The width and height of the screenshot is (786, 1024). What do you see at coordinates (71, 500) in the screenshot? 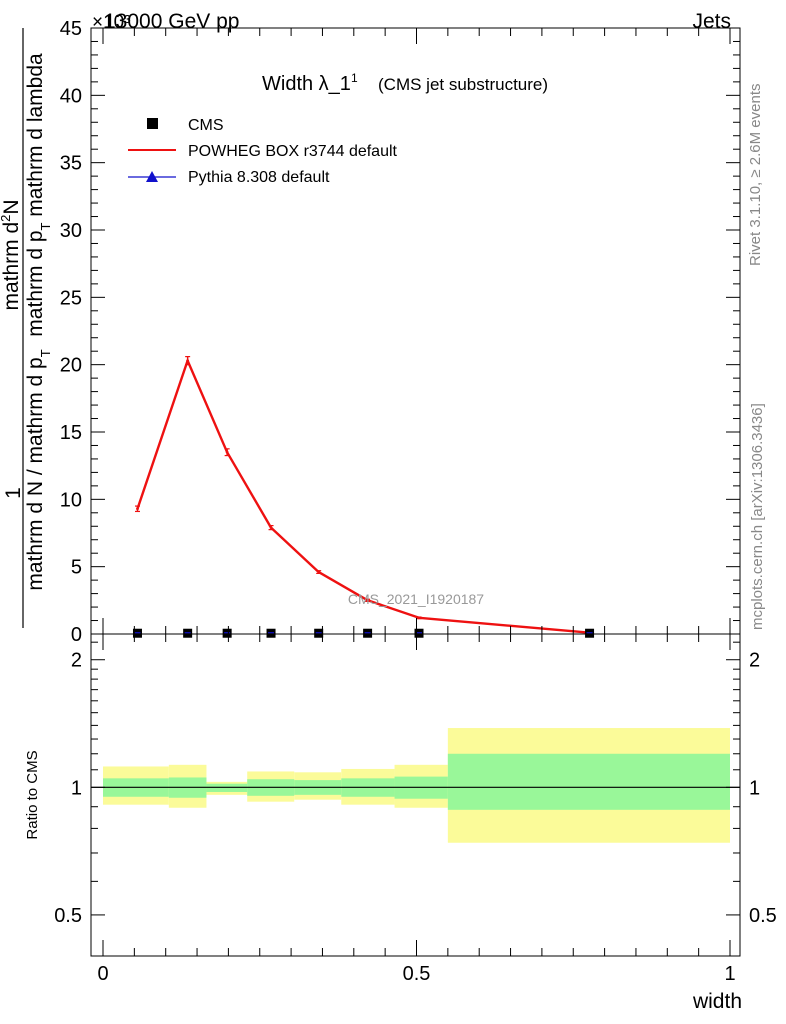
I see `y-tick-label: 10` at bounding box center [71, 500].